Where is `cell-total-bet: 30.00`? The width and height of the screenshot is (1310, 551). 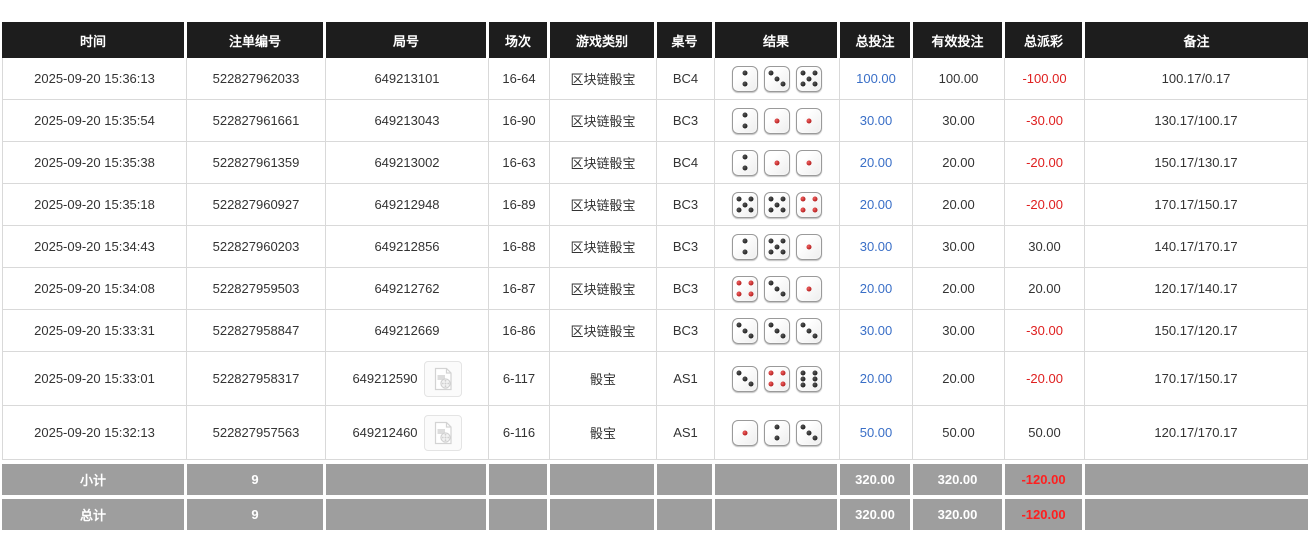
cell-total-bet: 30.00 is located at coordinates (876, 121).